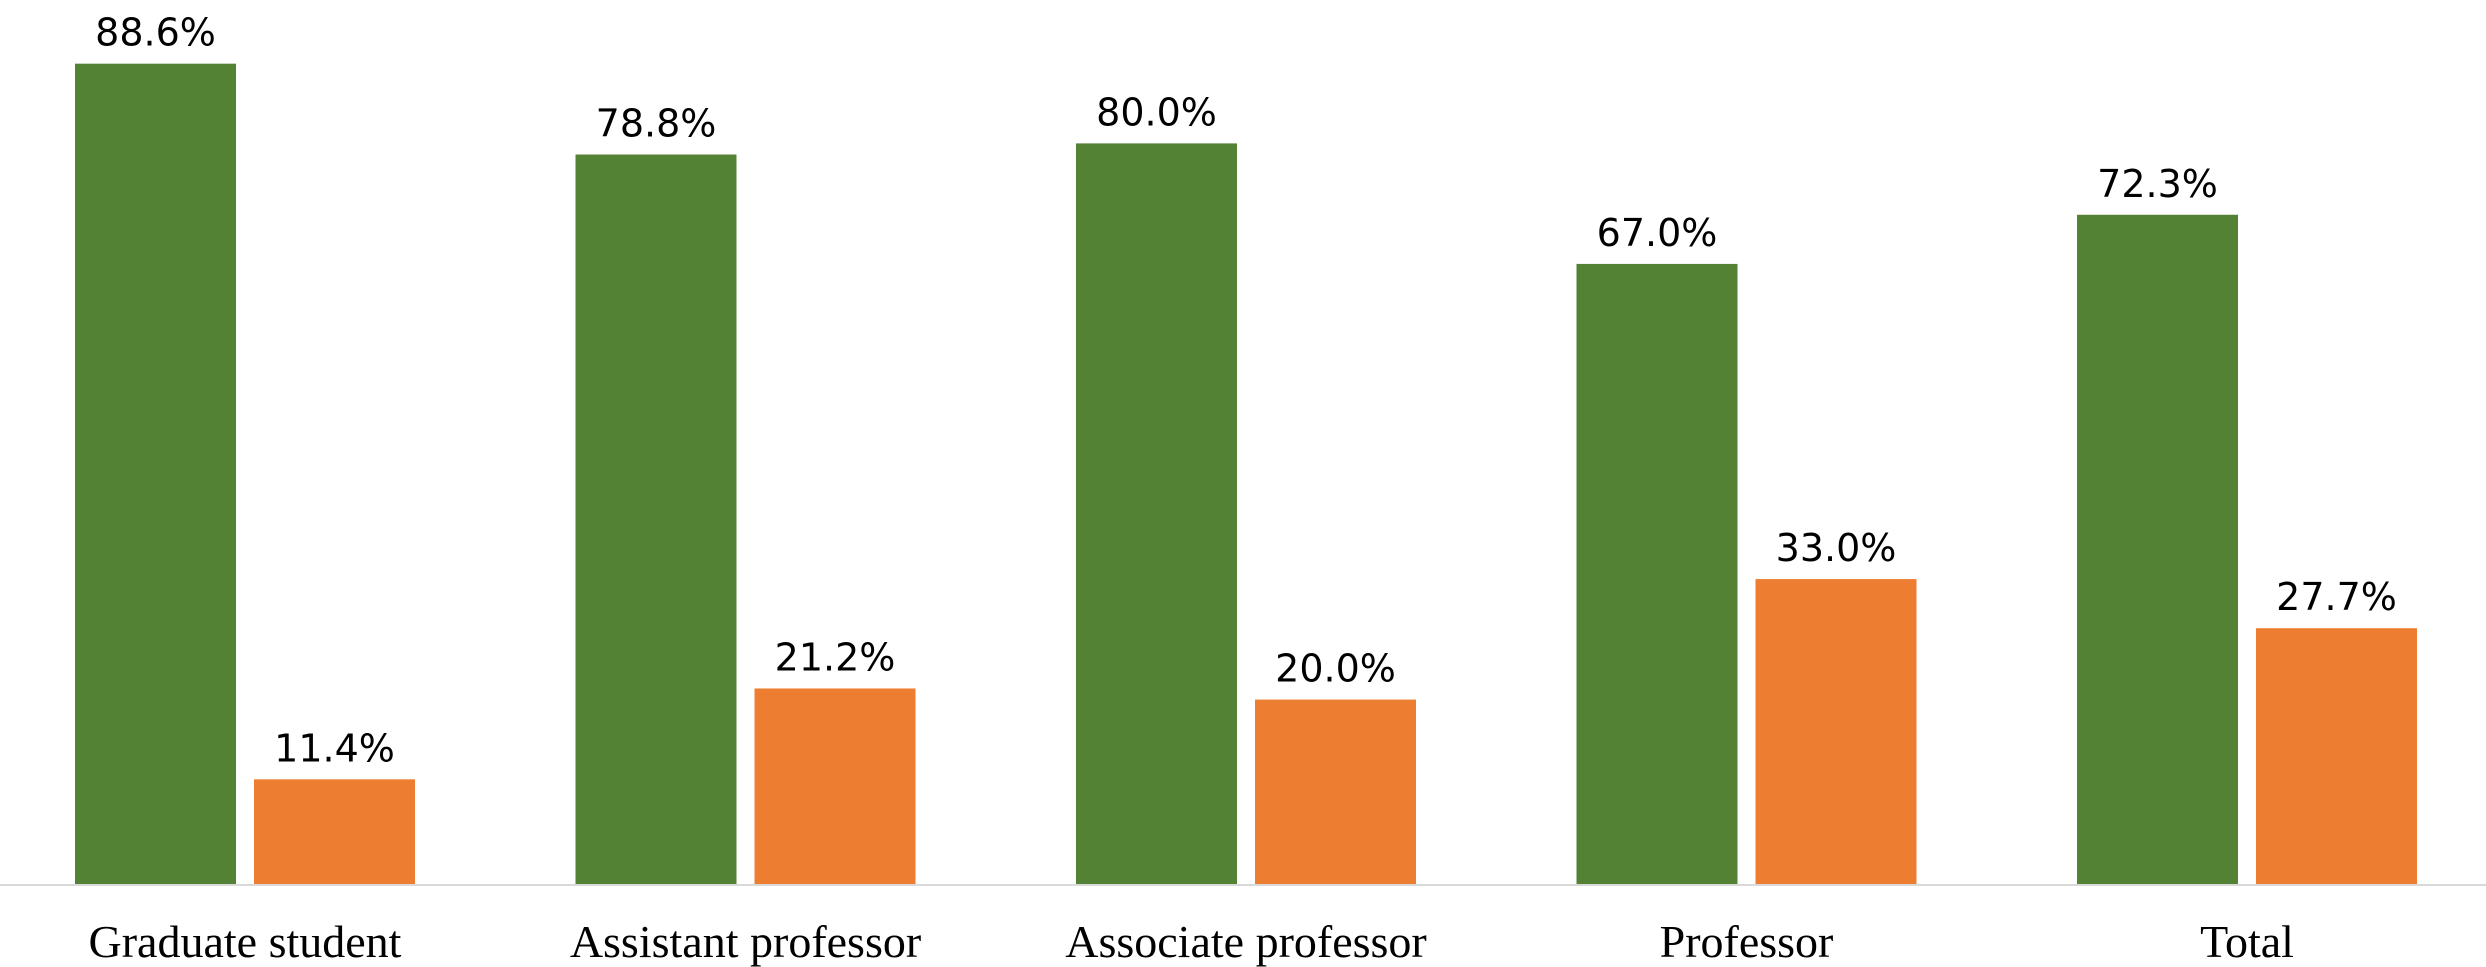  I want to click on data-label-series-1-2: 78.8%, so click(656, 124).